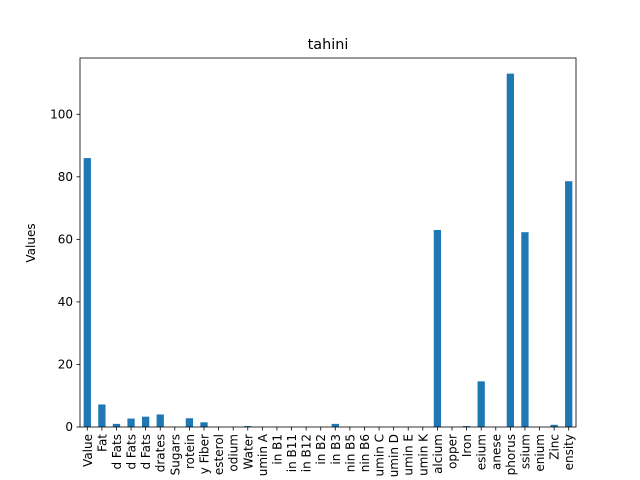 The height and width of the screenshot is (480, 640). Describe the element at coordinates (65, 302) in the screenshot. I see `y-tick-label-2: 40` at that location.